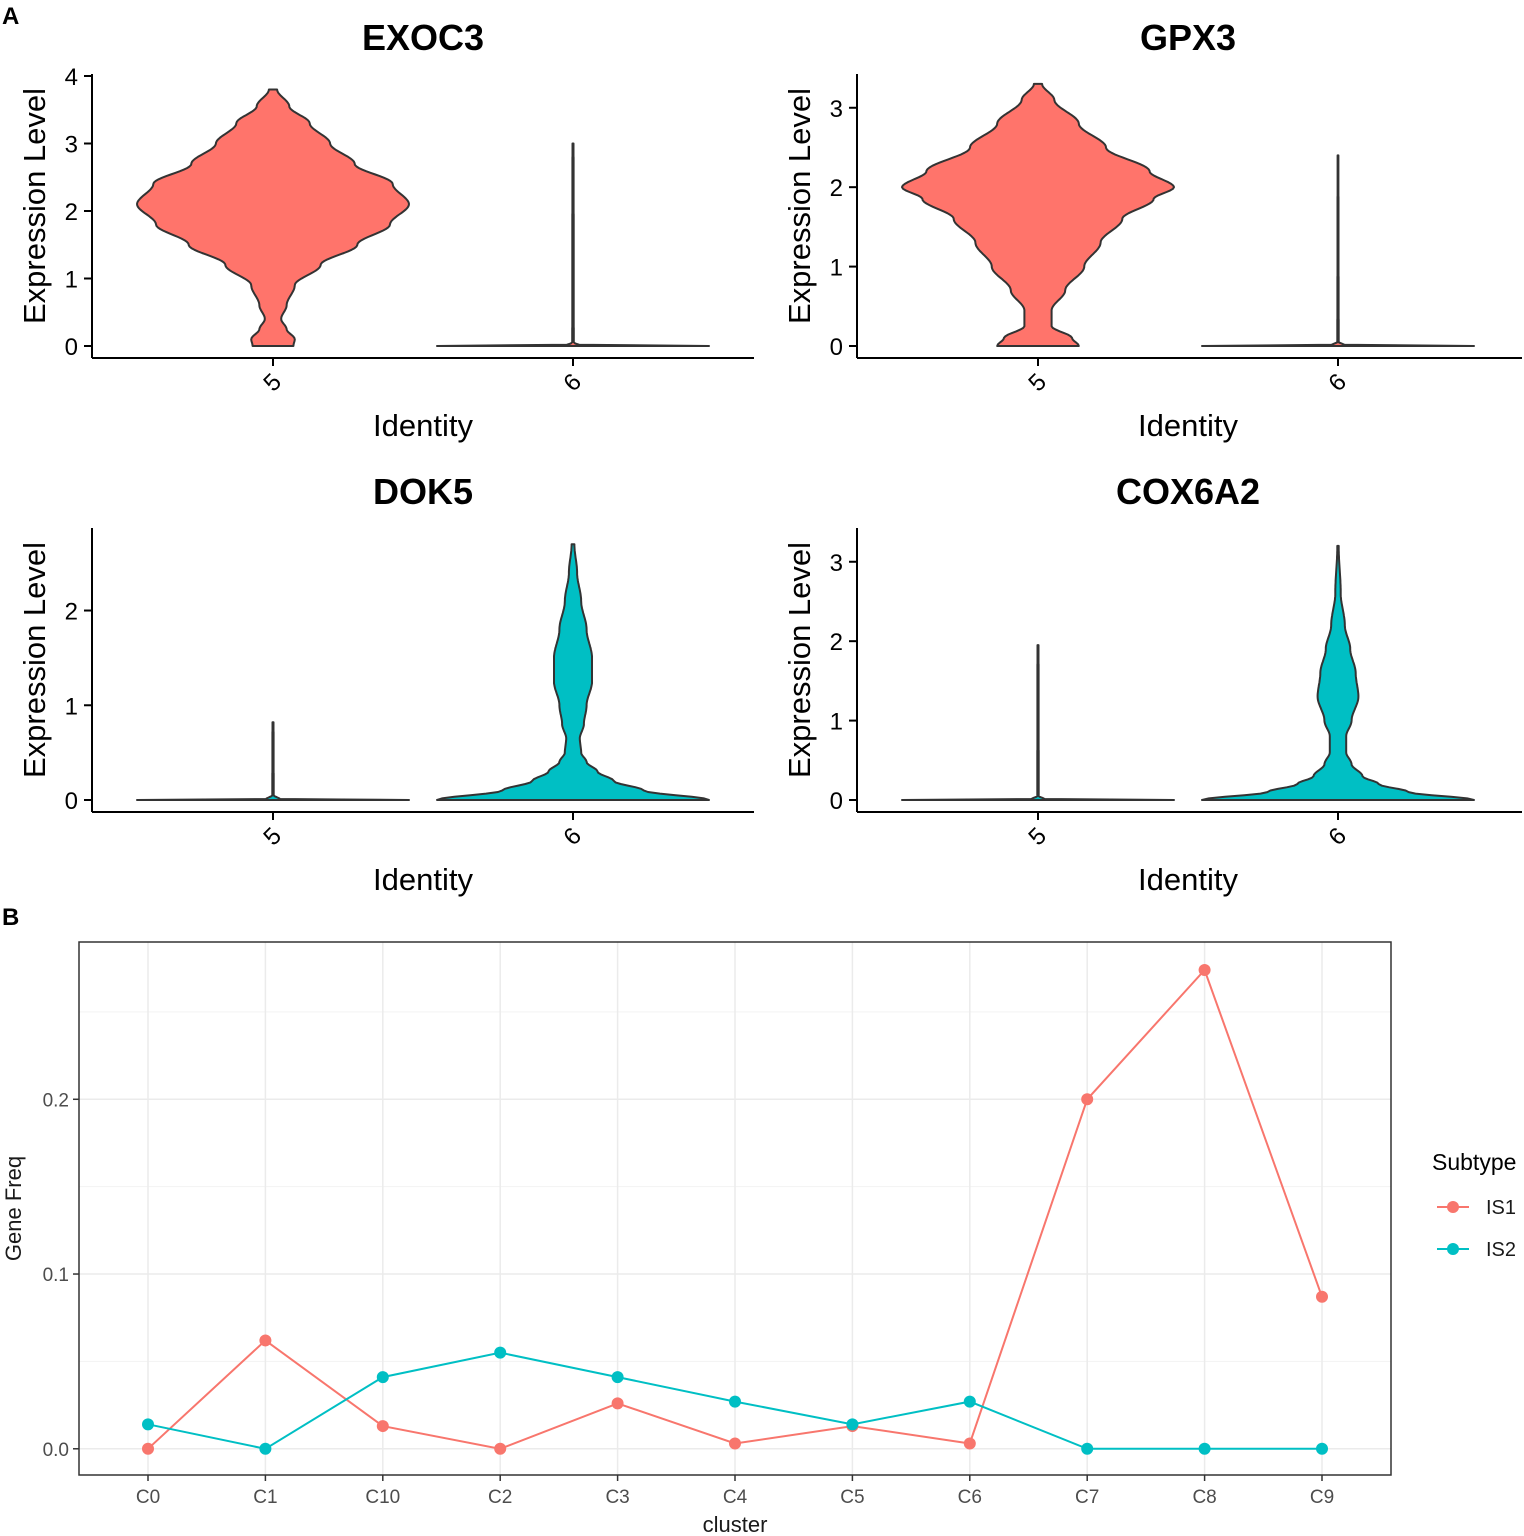 This screenshot has height=1536, width=1524. What do you see at coordinates (148, 1497) in the screenshot?
I see `x-tick-label: C0` at bounding box center [148, 1497].